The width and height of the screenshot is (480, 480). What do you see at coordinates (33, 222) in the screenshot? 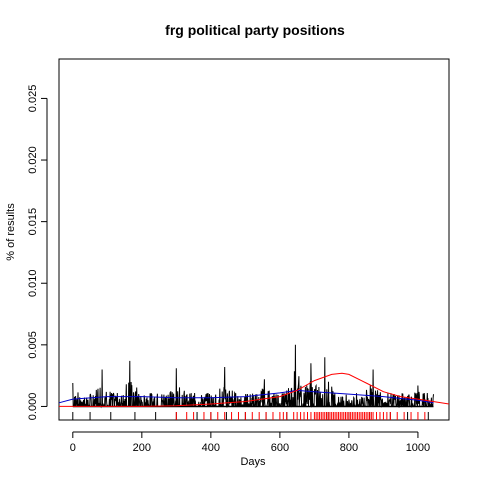
I see `y-tick-label: 0.015` at bounding box center [33, 222].